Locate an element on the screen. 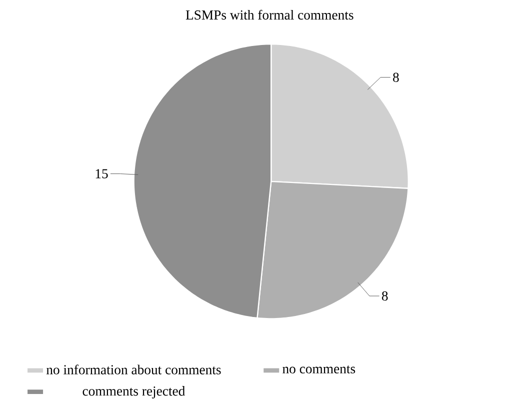 The width and height of the screenshot is (529, 417). slice-label: comments rejected is located at coordinates (134, 392).